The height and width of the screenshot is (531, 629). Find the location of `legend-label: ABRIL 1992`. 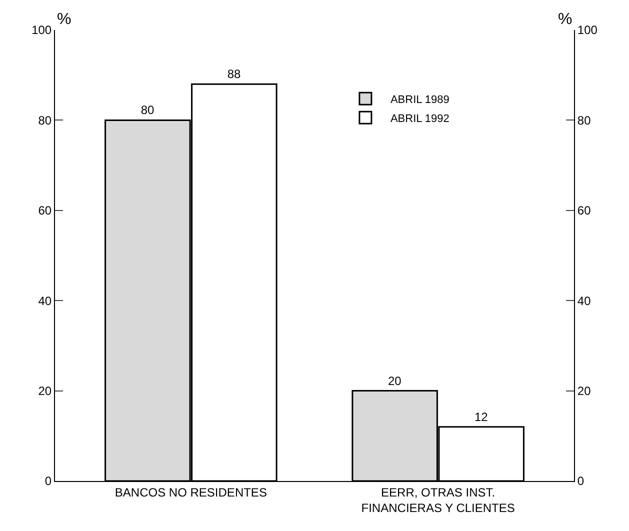

legend-label: ABRIL 1992 is located at coordinates (420, 118).